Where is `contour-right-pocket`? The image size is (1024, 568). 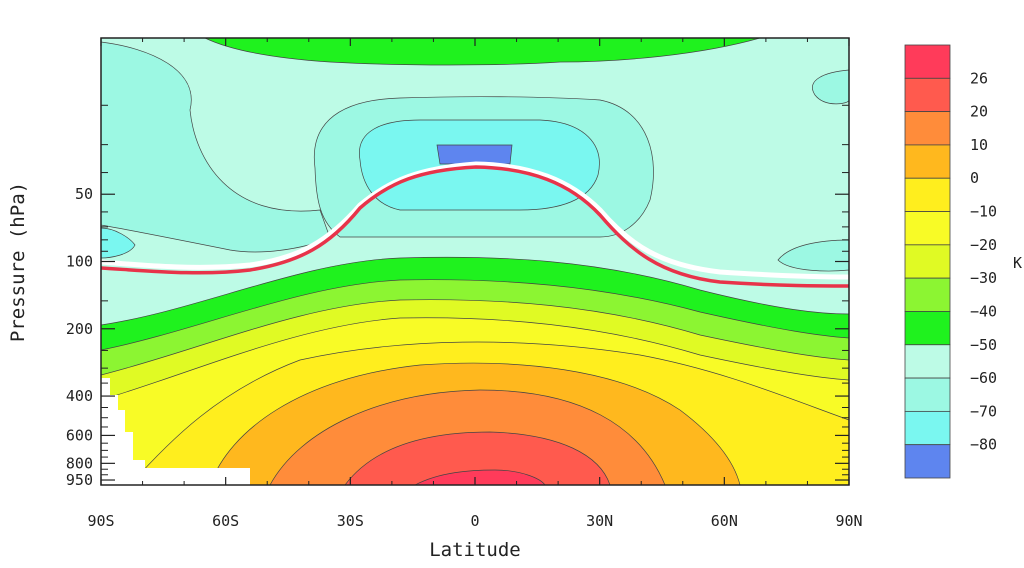 contour-right-pocket is located at coordinates (830, 87).